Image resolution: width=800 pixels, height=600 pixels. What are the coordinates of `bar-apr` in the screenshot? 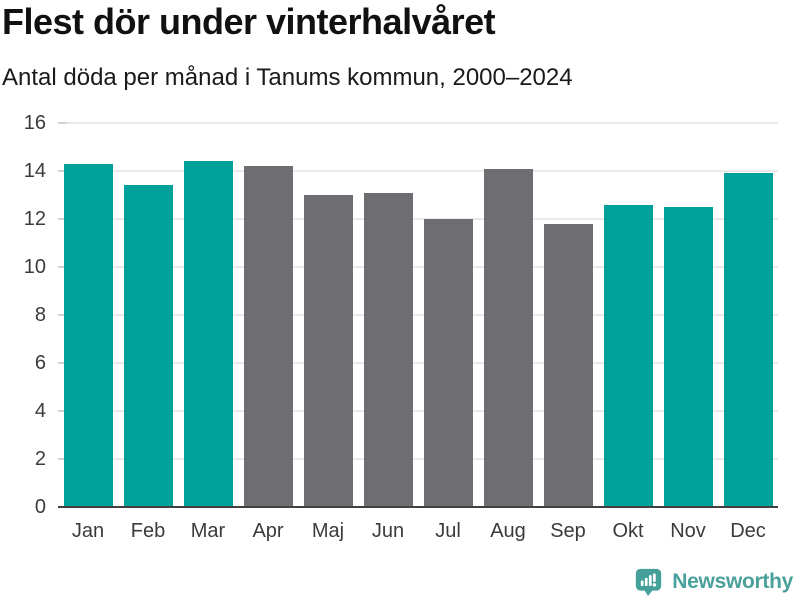 It's located at (268, 336).